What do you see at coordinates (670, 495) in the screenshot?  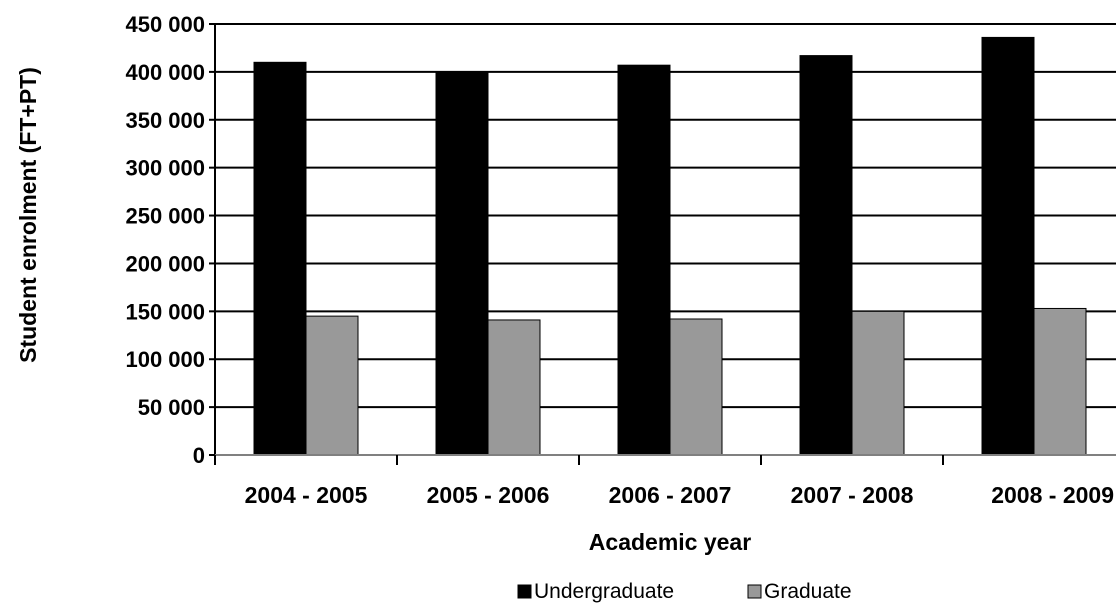 I see `x-tick-label: 2006 - 2007` at bounding box center [670, 495].